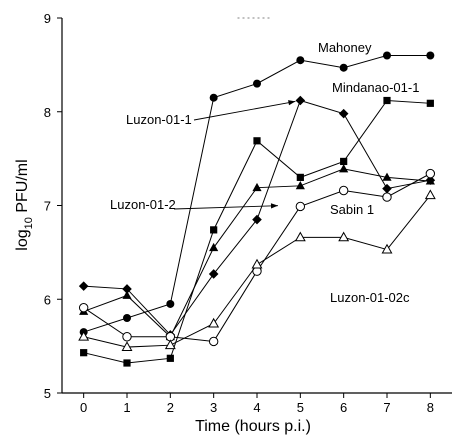 The width and height of the screenshot is (460, 439). What do you see at coordinates (47, 299) in the screenshot?
I see `y-tick-label: 6` at bounding box center [47, 299].